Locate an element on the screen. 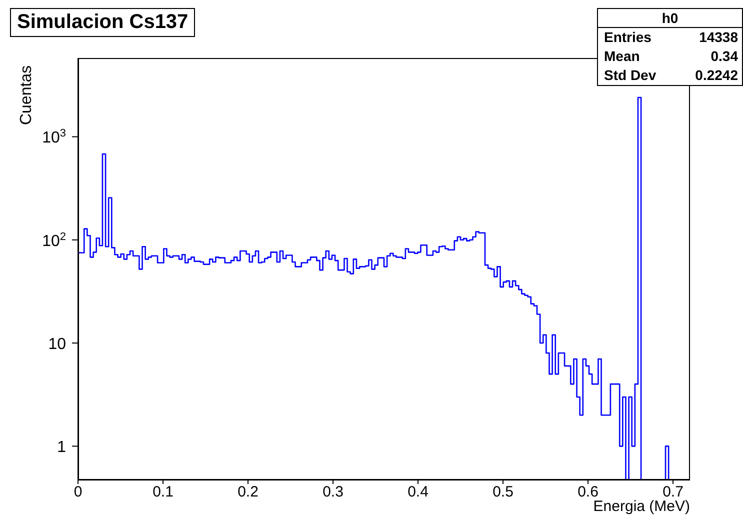  annotation: Mean is located at coordinates (622, 56).